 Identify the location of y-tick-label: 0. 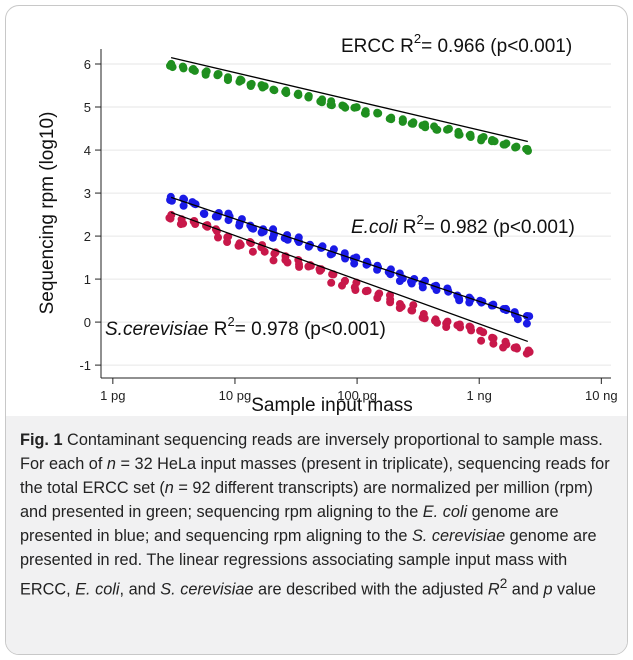
(87, 322).